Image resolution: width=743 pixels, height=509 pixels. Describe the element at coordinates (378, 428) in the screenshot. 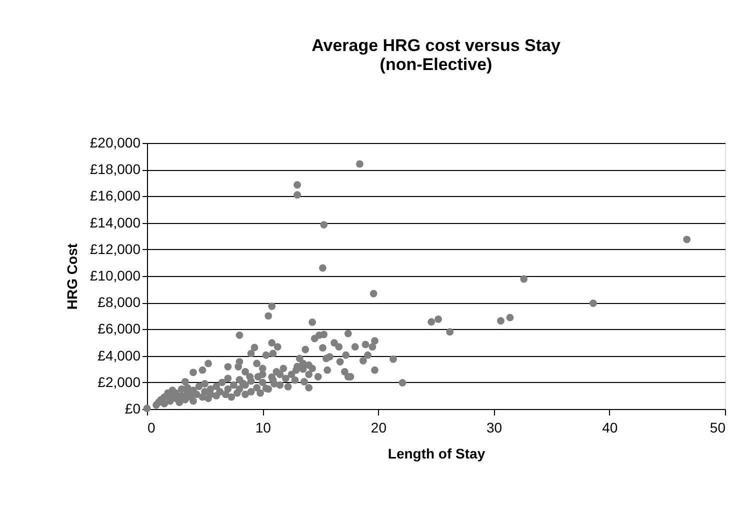

I see `x-tick-label: 20` at that location.